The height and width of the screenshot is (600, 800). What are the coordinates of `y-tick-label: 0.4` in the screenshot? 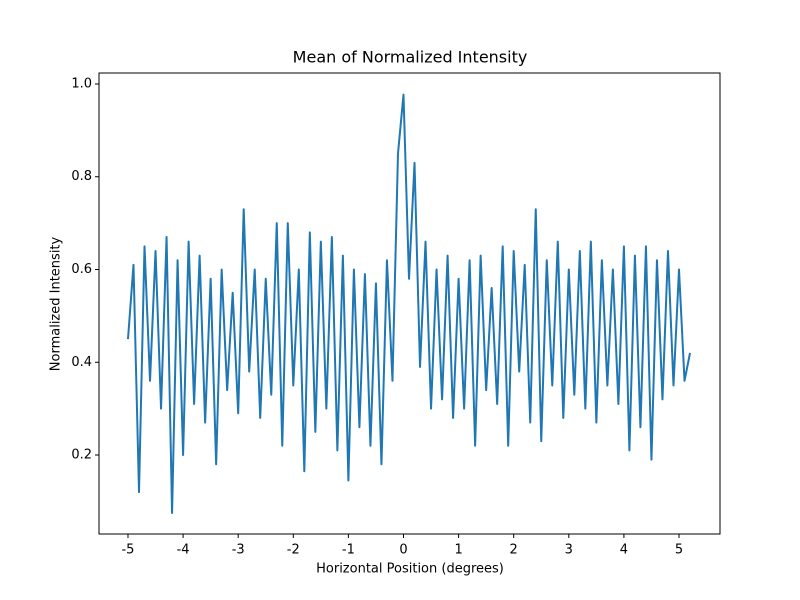 It's located at (81, 362).